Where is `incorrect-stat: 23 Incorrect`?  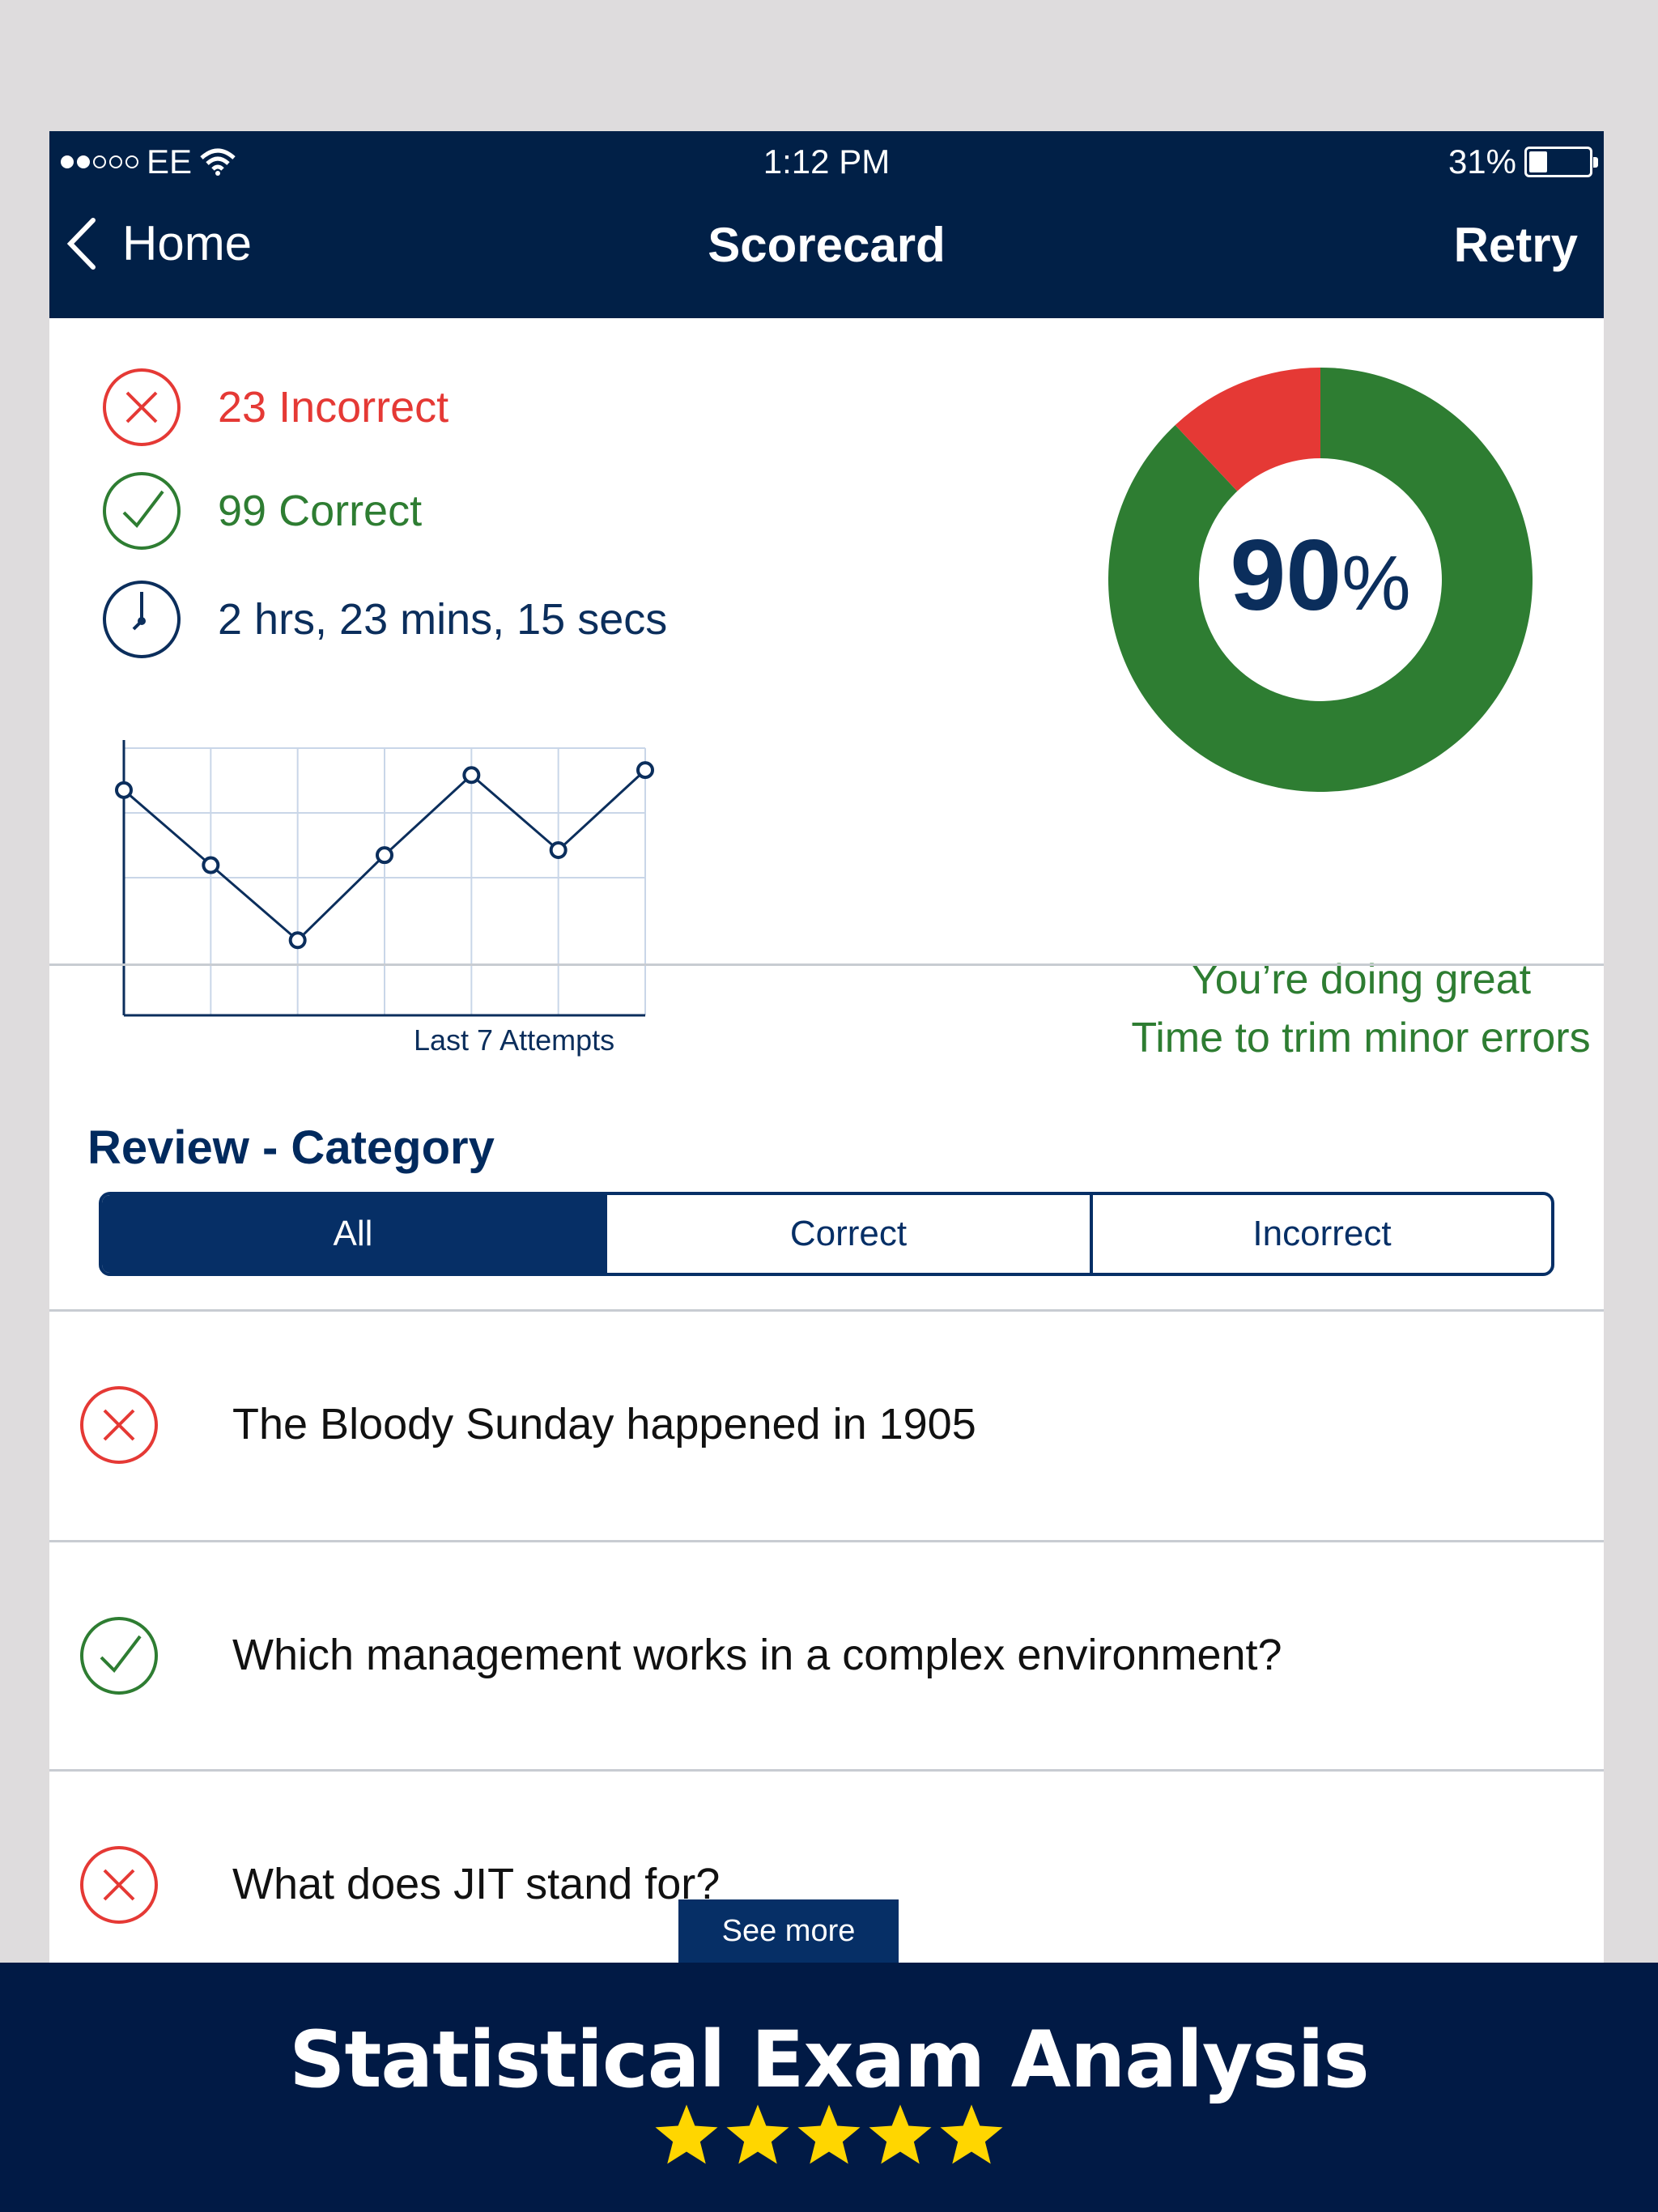 incorrect-stat: 23 Incorrect is located at coordinates (275, 408).